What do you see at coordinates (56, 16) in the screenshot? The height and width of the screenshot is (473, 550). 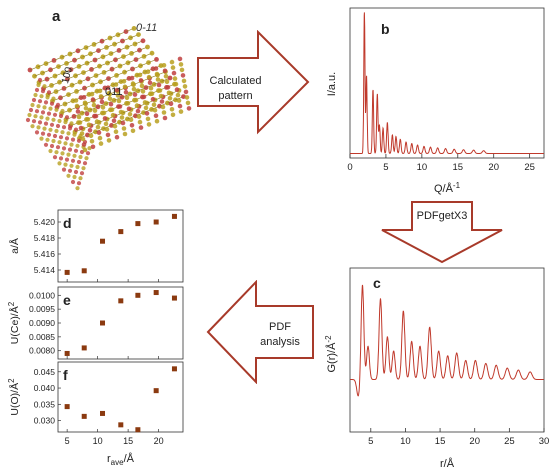 I see `panel-a-letter: a` at bounding box center [56, 16].